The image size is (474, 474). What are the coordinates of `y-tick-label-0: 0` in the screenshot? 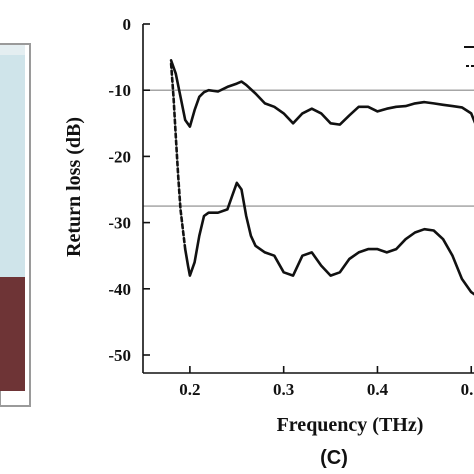 It's located at (127, 24).